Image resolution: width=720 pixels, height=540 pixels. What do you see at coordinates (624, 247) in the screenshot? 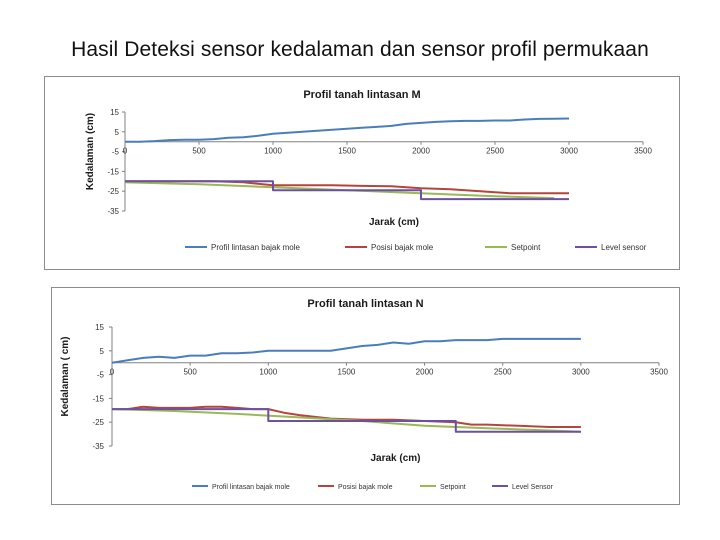
I see `legend-label-level: Level sensor` at bounding box center [624, 247].